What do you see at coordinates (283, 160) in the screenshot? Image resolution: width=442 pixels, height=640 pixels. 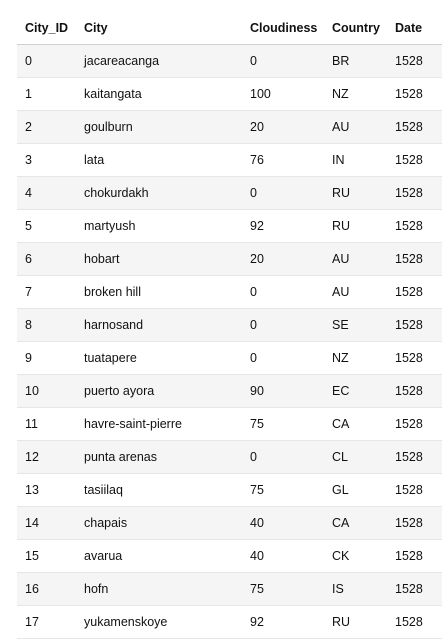 I see `cloudiness-cell: 76` at bounding box center [283, 160].